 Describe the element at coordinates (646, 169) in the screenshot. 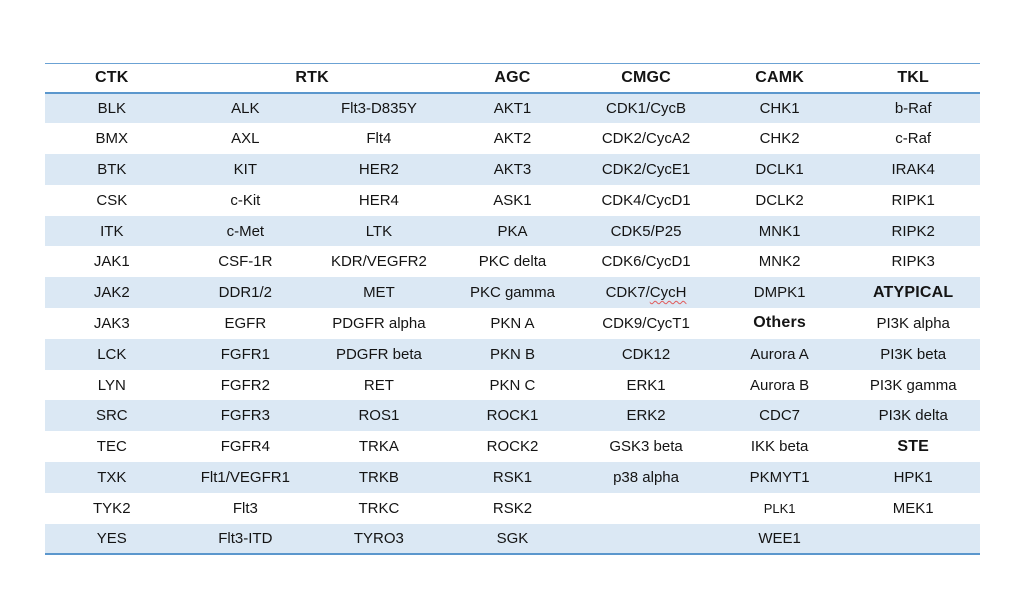

I see `kinase-cell: CDK2/CycE1` at that location.